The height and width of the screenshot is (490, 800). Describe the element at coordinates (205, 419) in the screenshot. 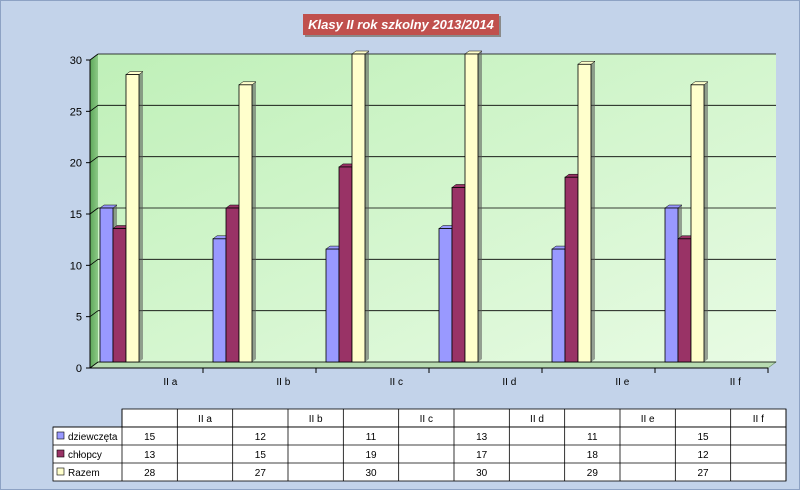

I see `table-header-label: II a` at that location.